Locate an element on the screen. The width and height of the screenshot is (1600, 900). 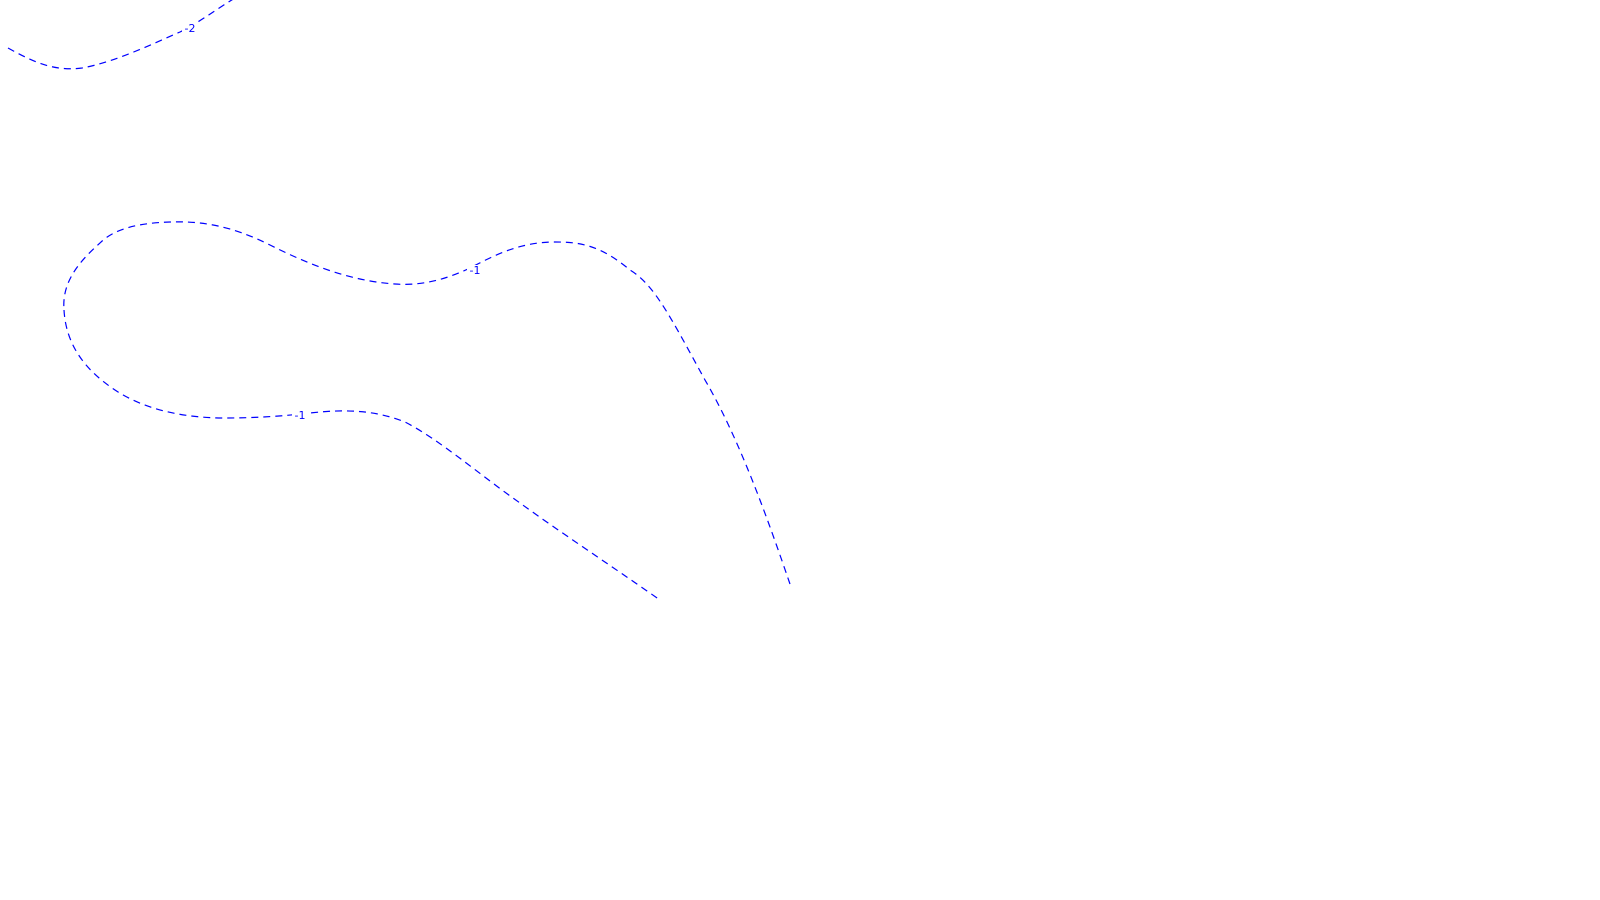
contour-label-upper-left-curve: -2 is located at coordinates (190, 28).